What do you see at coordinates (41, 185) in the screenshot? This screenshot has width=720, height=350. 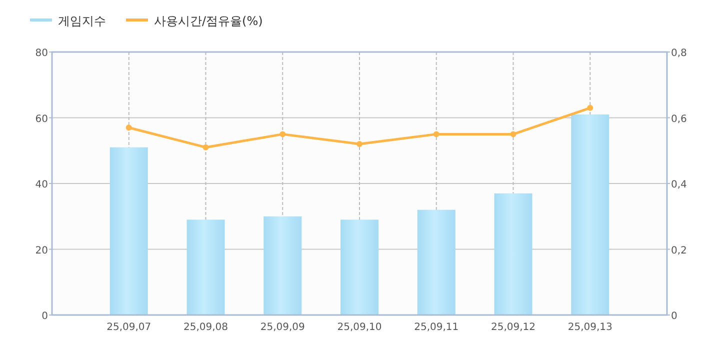 I see `y-tick-label: 40` at bounding box center [41, 185].